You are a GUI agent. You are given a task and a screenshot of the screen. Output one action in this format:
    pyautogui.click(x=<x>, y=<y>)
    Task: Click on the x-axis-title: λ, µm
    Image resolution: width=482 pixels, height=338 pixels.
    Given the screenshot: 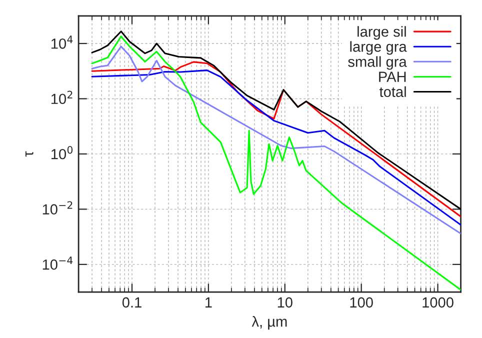 What is the action you would take?
    pyautogui.click(x=269, y=323)
    